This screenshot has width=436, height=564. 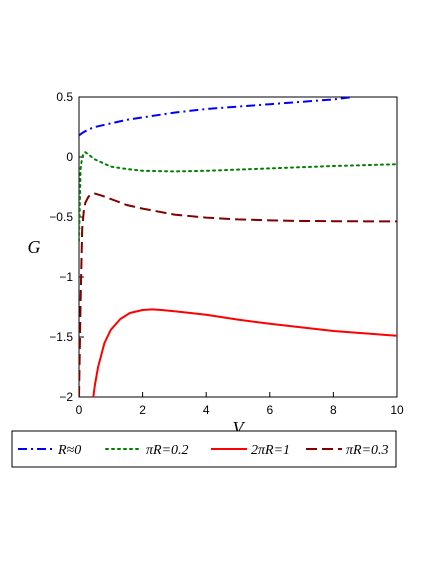 What do you see at coordinates (270, 450) in the screenshot?
I see `legend-label-3: 2πR=1` at bounding box center [270, 450].